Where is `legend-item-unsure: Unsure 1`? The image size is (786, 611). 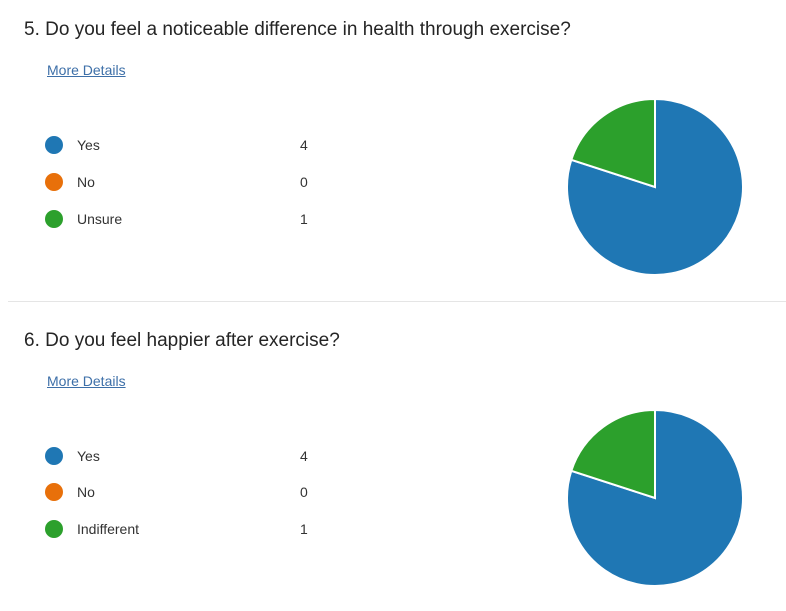
legend-item-unsure: Unsure 1 is located at coordinates (200, 219).